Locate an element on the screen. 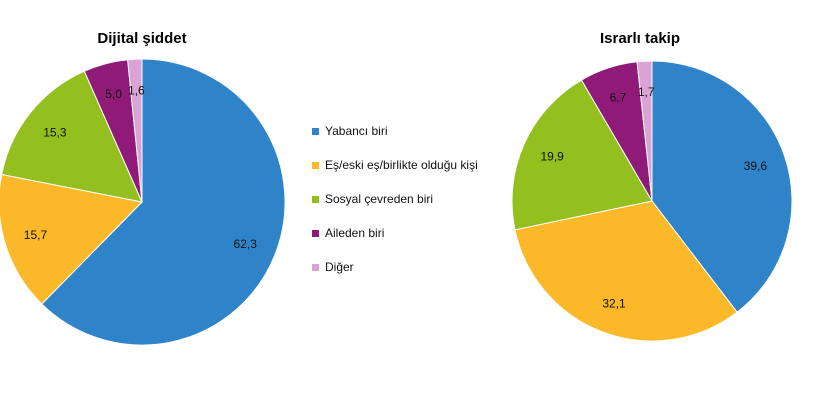  data-label-yabanci-biri: 39,6 is located at coordinates (756, 166).